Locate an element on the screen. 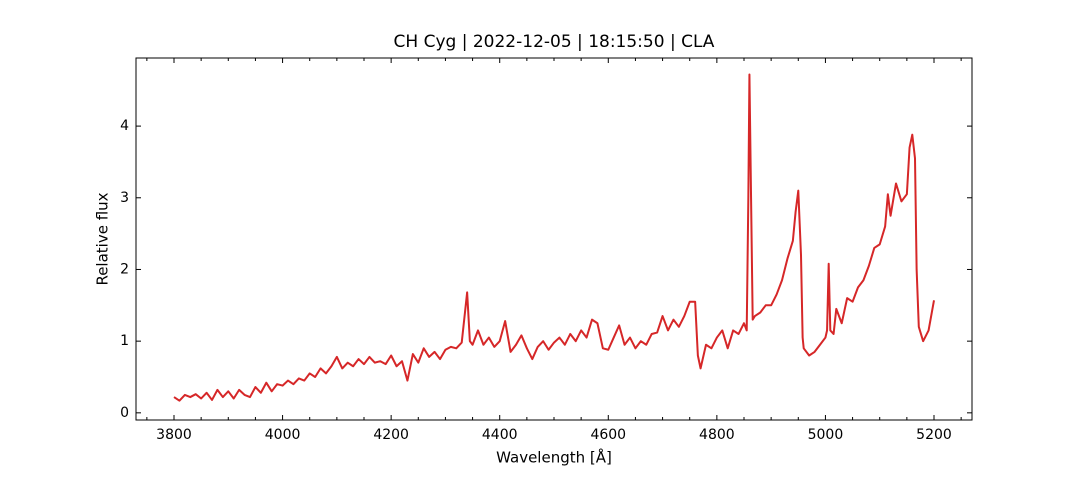 The width and height of the screenshot is (1080, 480). chart-title: CH Cyg | 2022-12-05 | 18:15:50 | CLA is located at coordinates (554, 42).